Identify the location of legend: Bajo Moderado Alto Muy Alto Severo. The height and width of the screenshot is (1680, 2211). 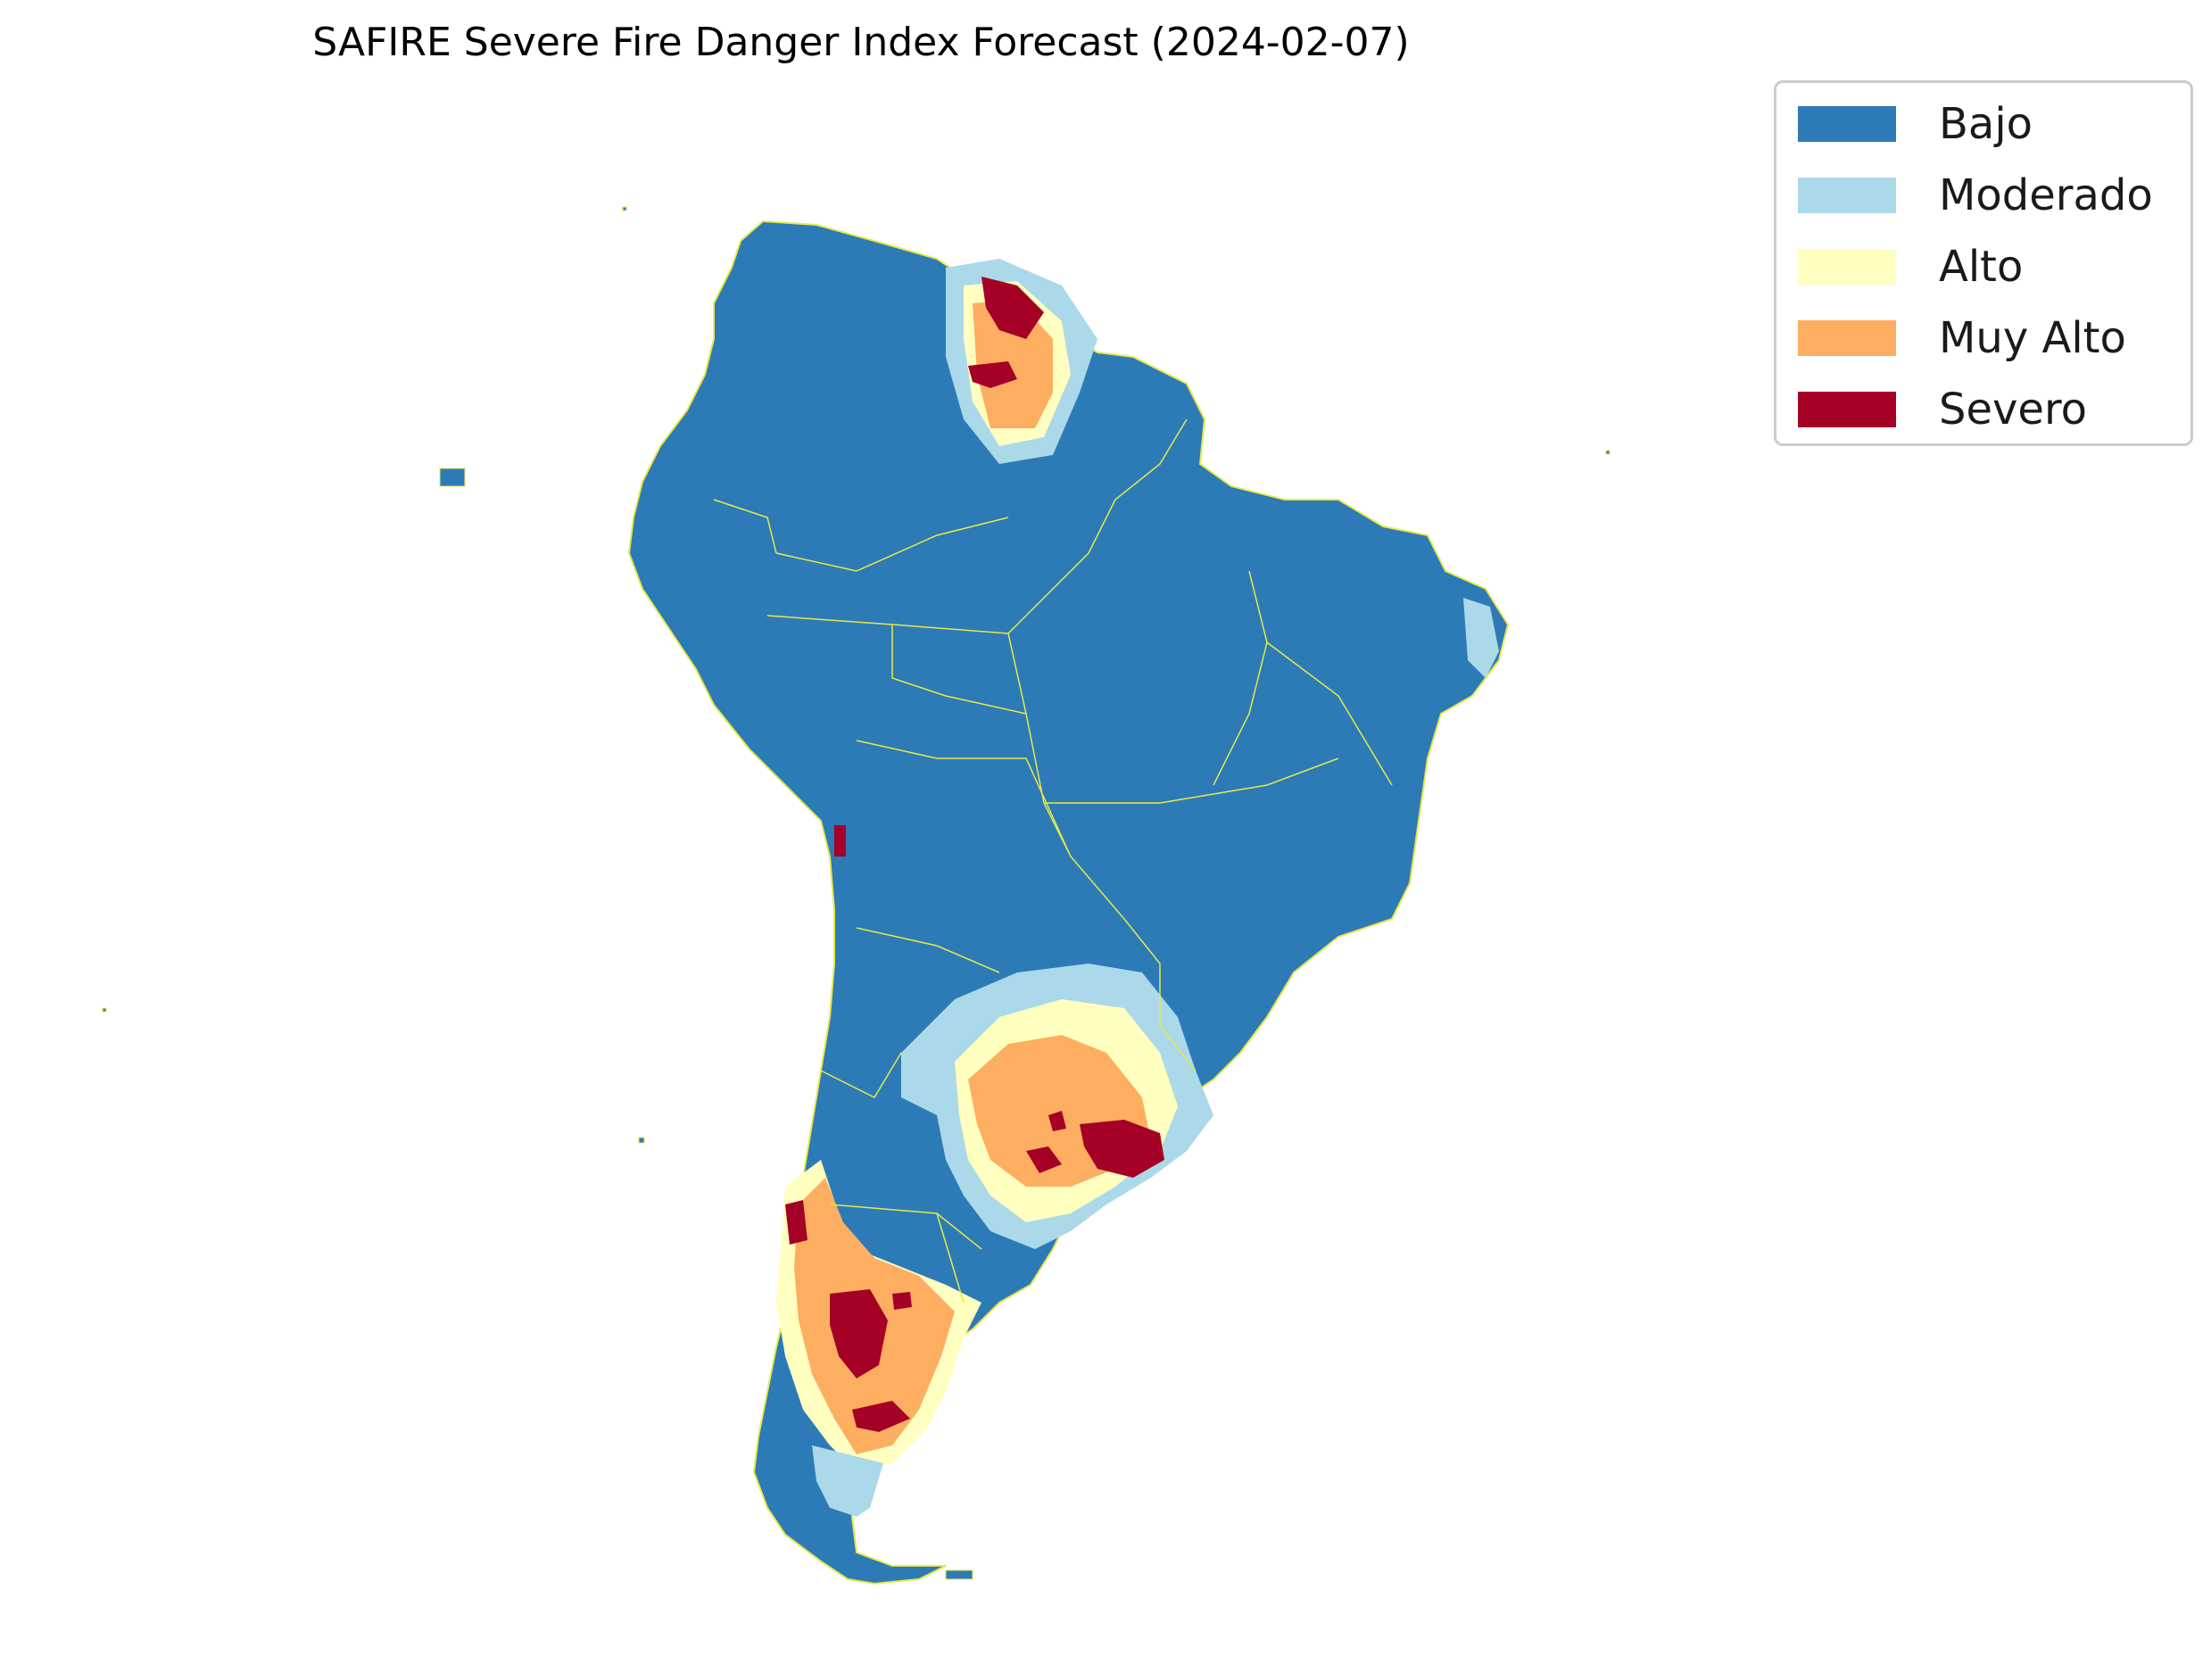
(1983, 263).